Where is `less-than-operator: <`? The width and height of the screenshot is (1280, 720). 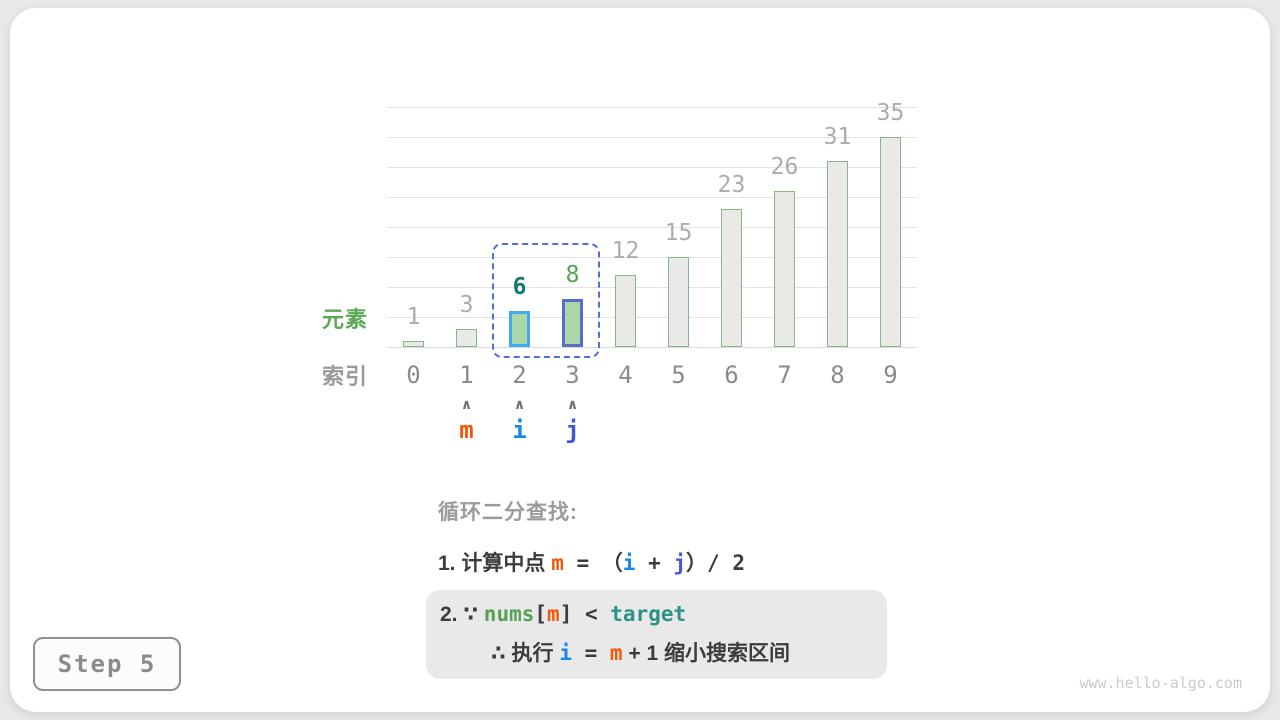
less-than-operator: < is located at coordinates (591, 614).